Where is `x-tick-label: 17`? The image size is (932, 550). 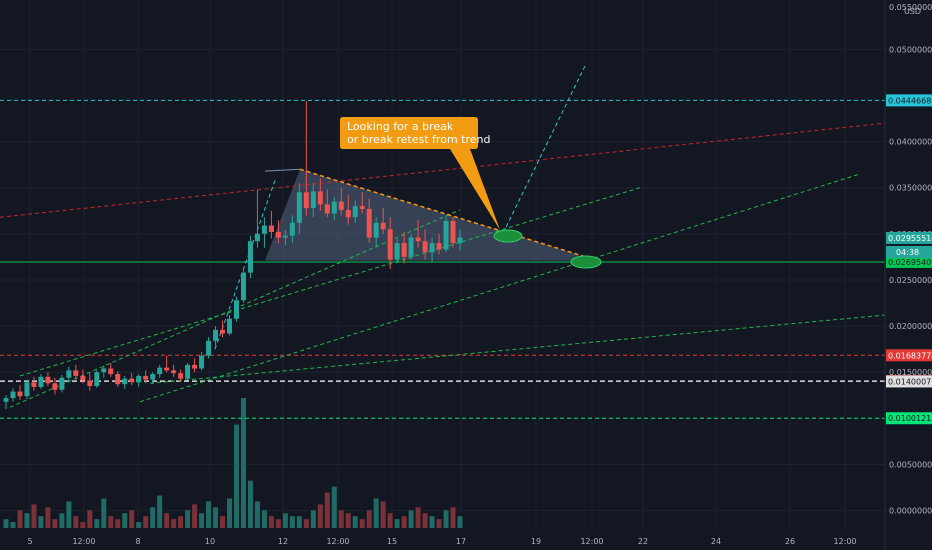
x-tick-label: 17 is located at coordinates (461, 541).